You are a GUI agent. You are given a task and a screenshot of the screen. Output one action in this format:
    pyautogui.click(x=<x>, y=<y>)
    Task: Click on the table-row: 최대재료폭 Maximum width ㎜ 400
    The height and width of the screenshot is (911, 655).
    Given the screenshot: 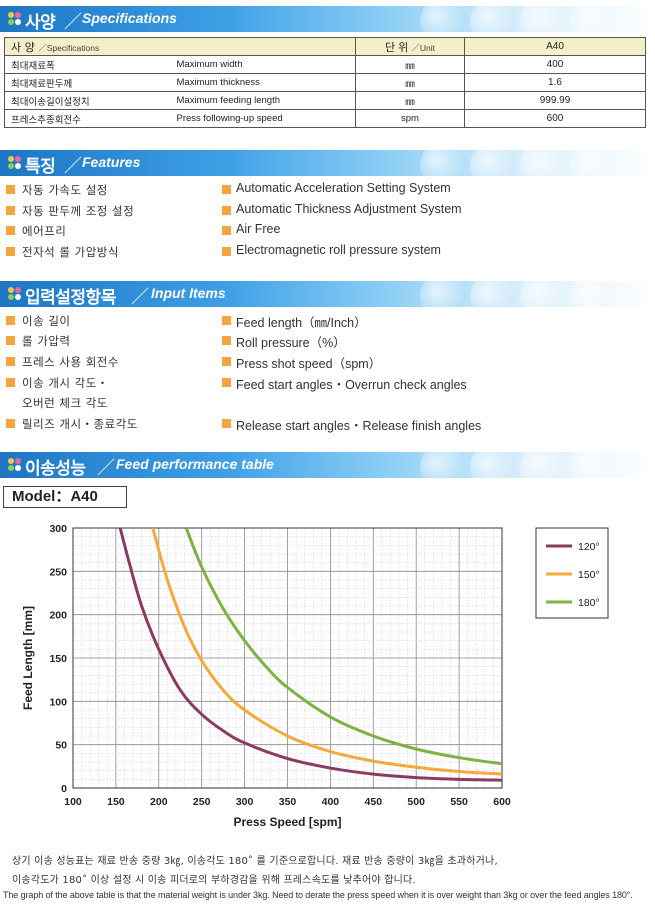 What is the action you would take?
    pyautogui.click(x=325, y=64)
    